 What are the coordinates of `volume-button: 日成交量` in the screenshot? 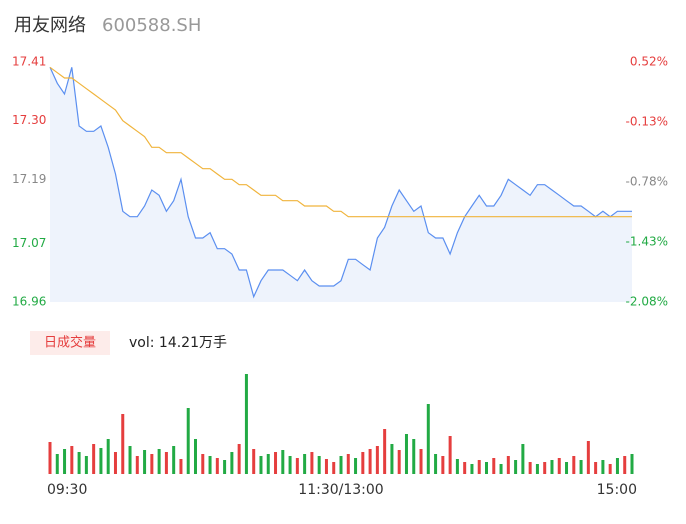 It's located at (70, 343).